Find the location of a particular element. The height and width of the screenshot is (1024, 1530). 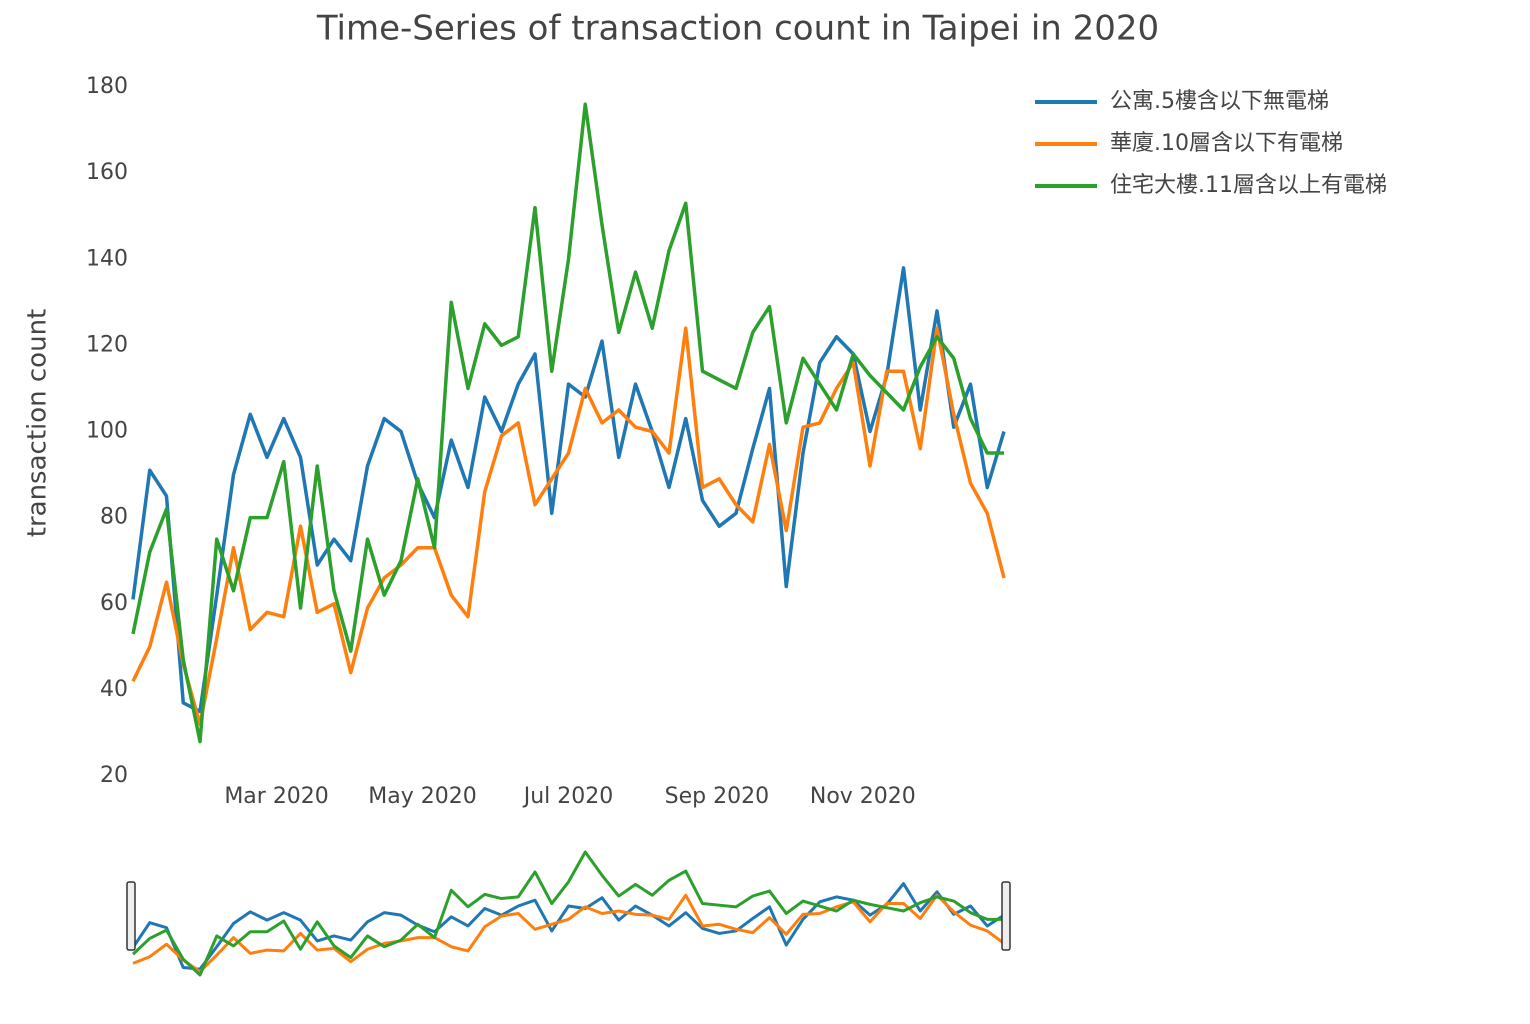

y-tick-label: 120 is located at coordinates (107, 344).